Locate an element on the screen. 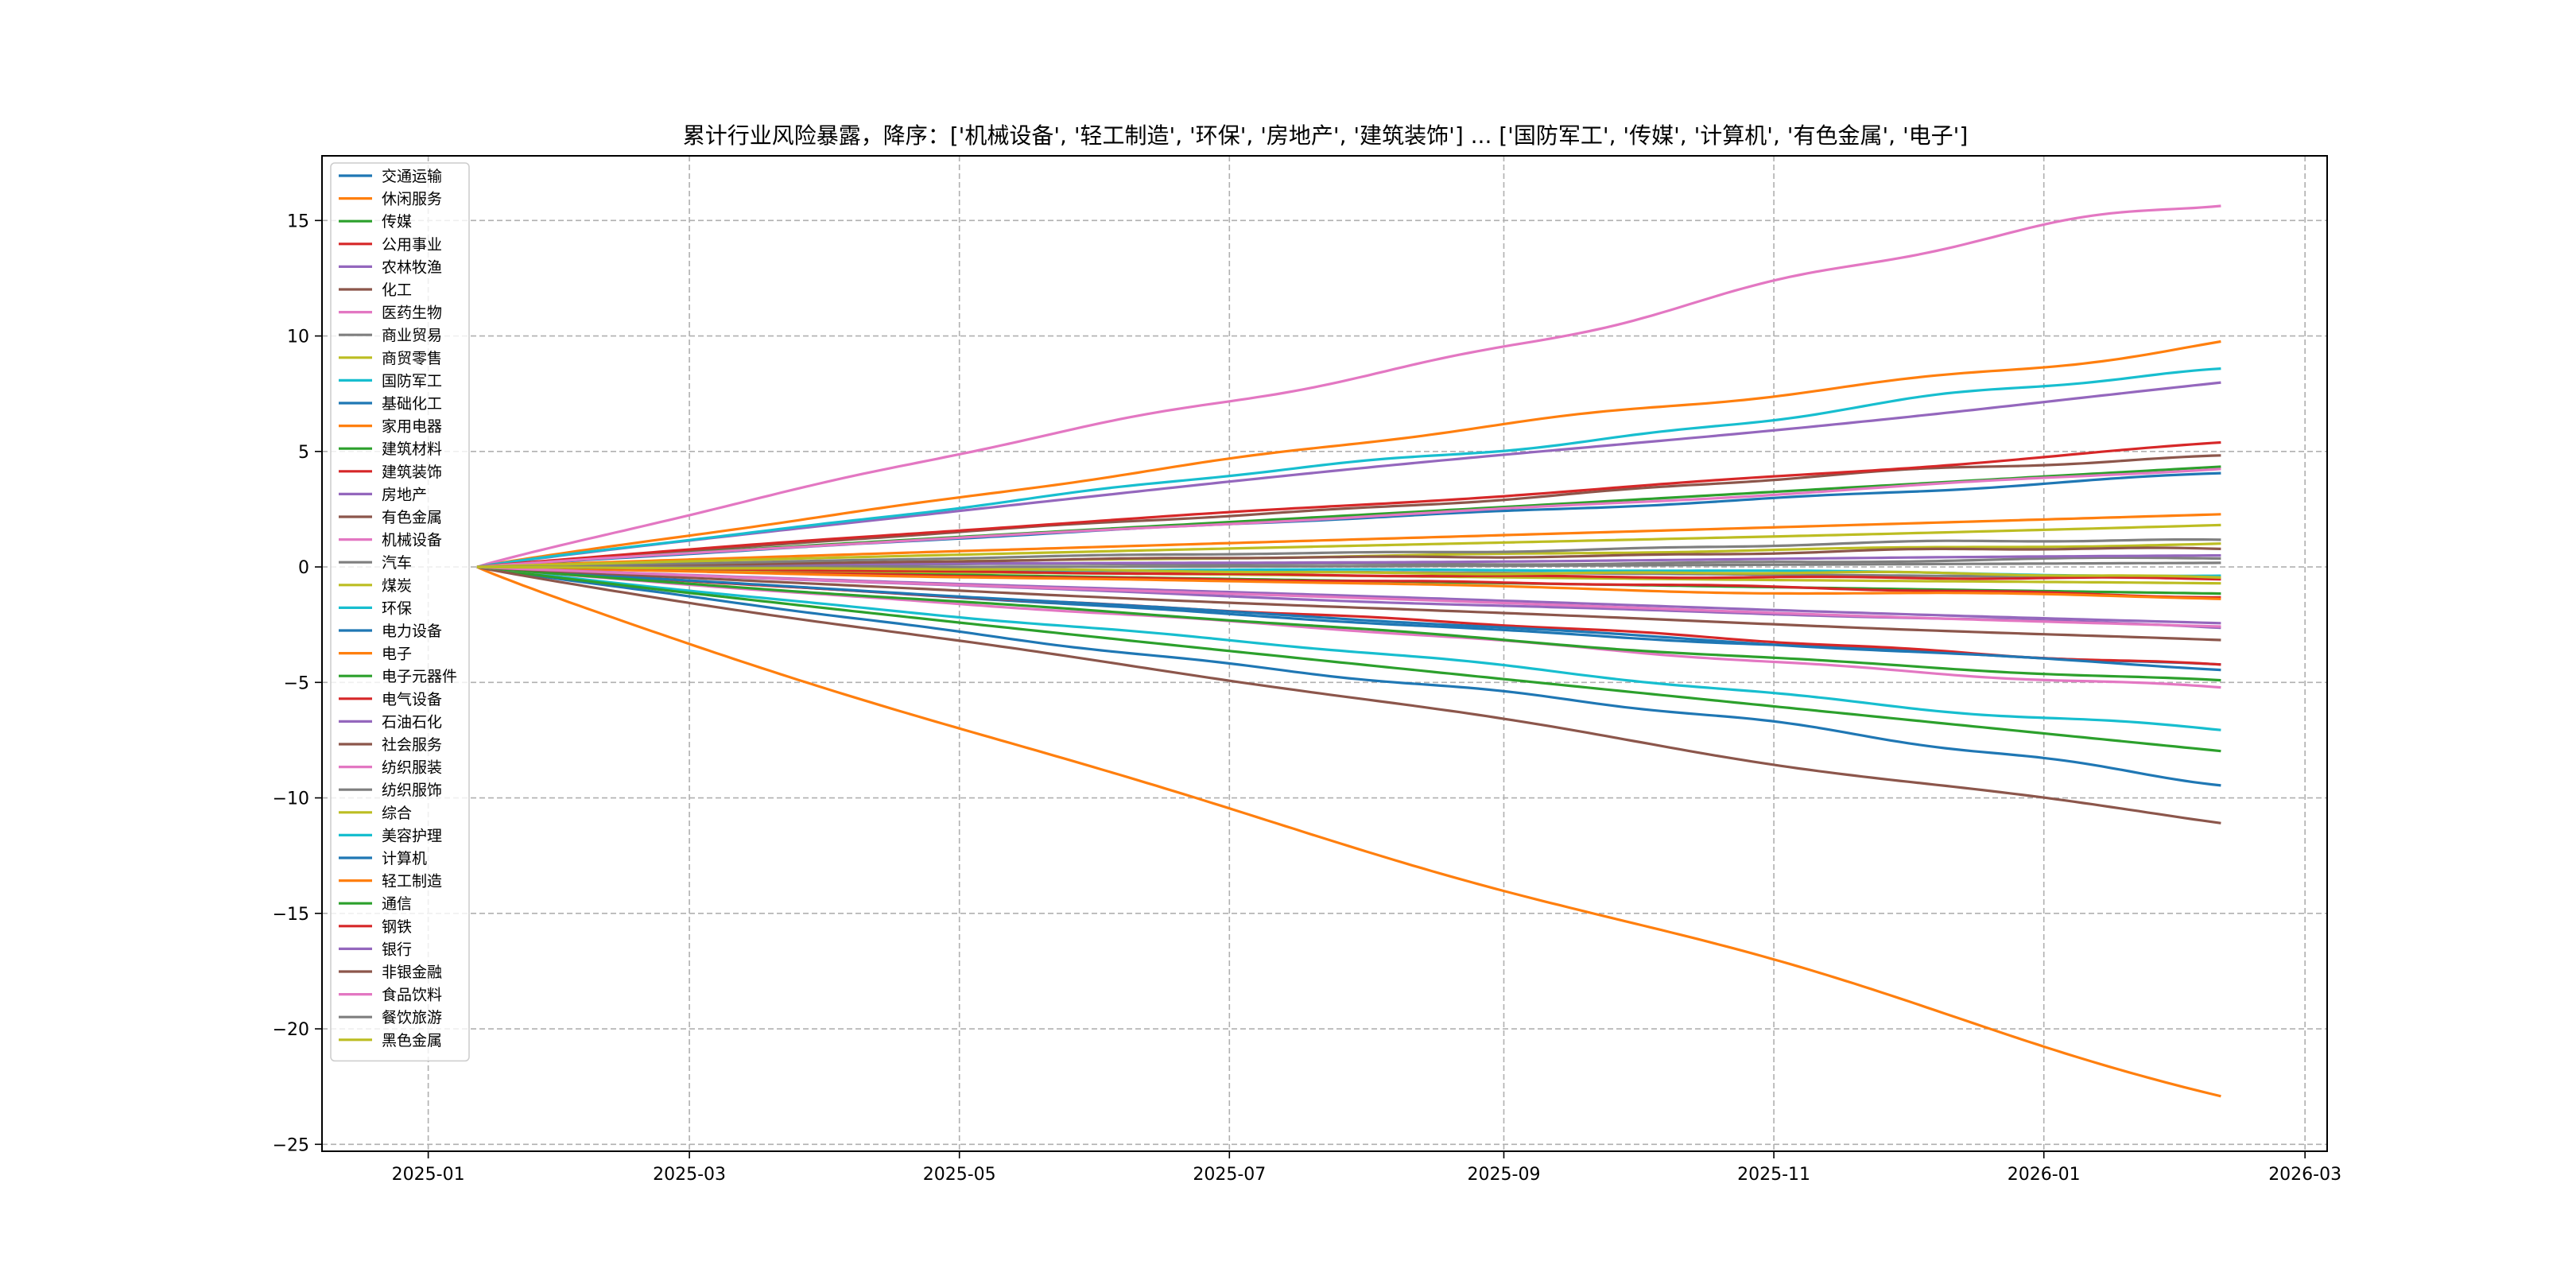  x-tick-label: 2025-09 is located at coordinates (1504, 1175).